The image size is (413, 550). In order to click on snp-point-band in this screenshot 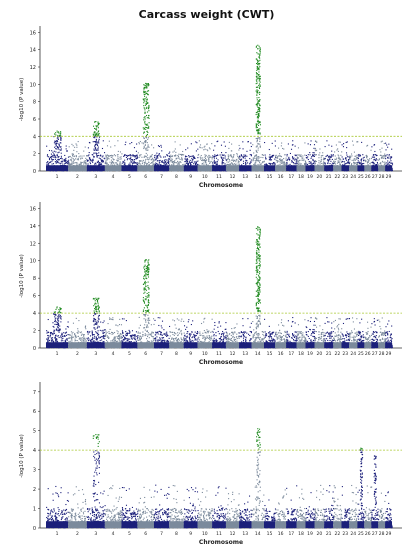, I will do `click(281, 168)`.